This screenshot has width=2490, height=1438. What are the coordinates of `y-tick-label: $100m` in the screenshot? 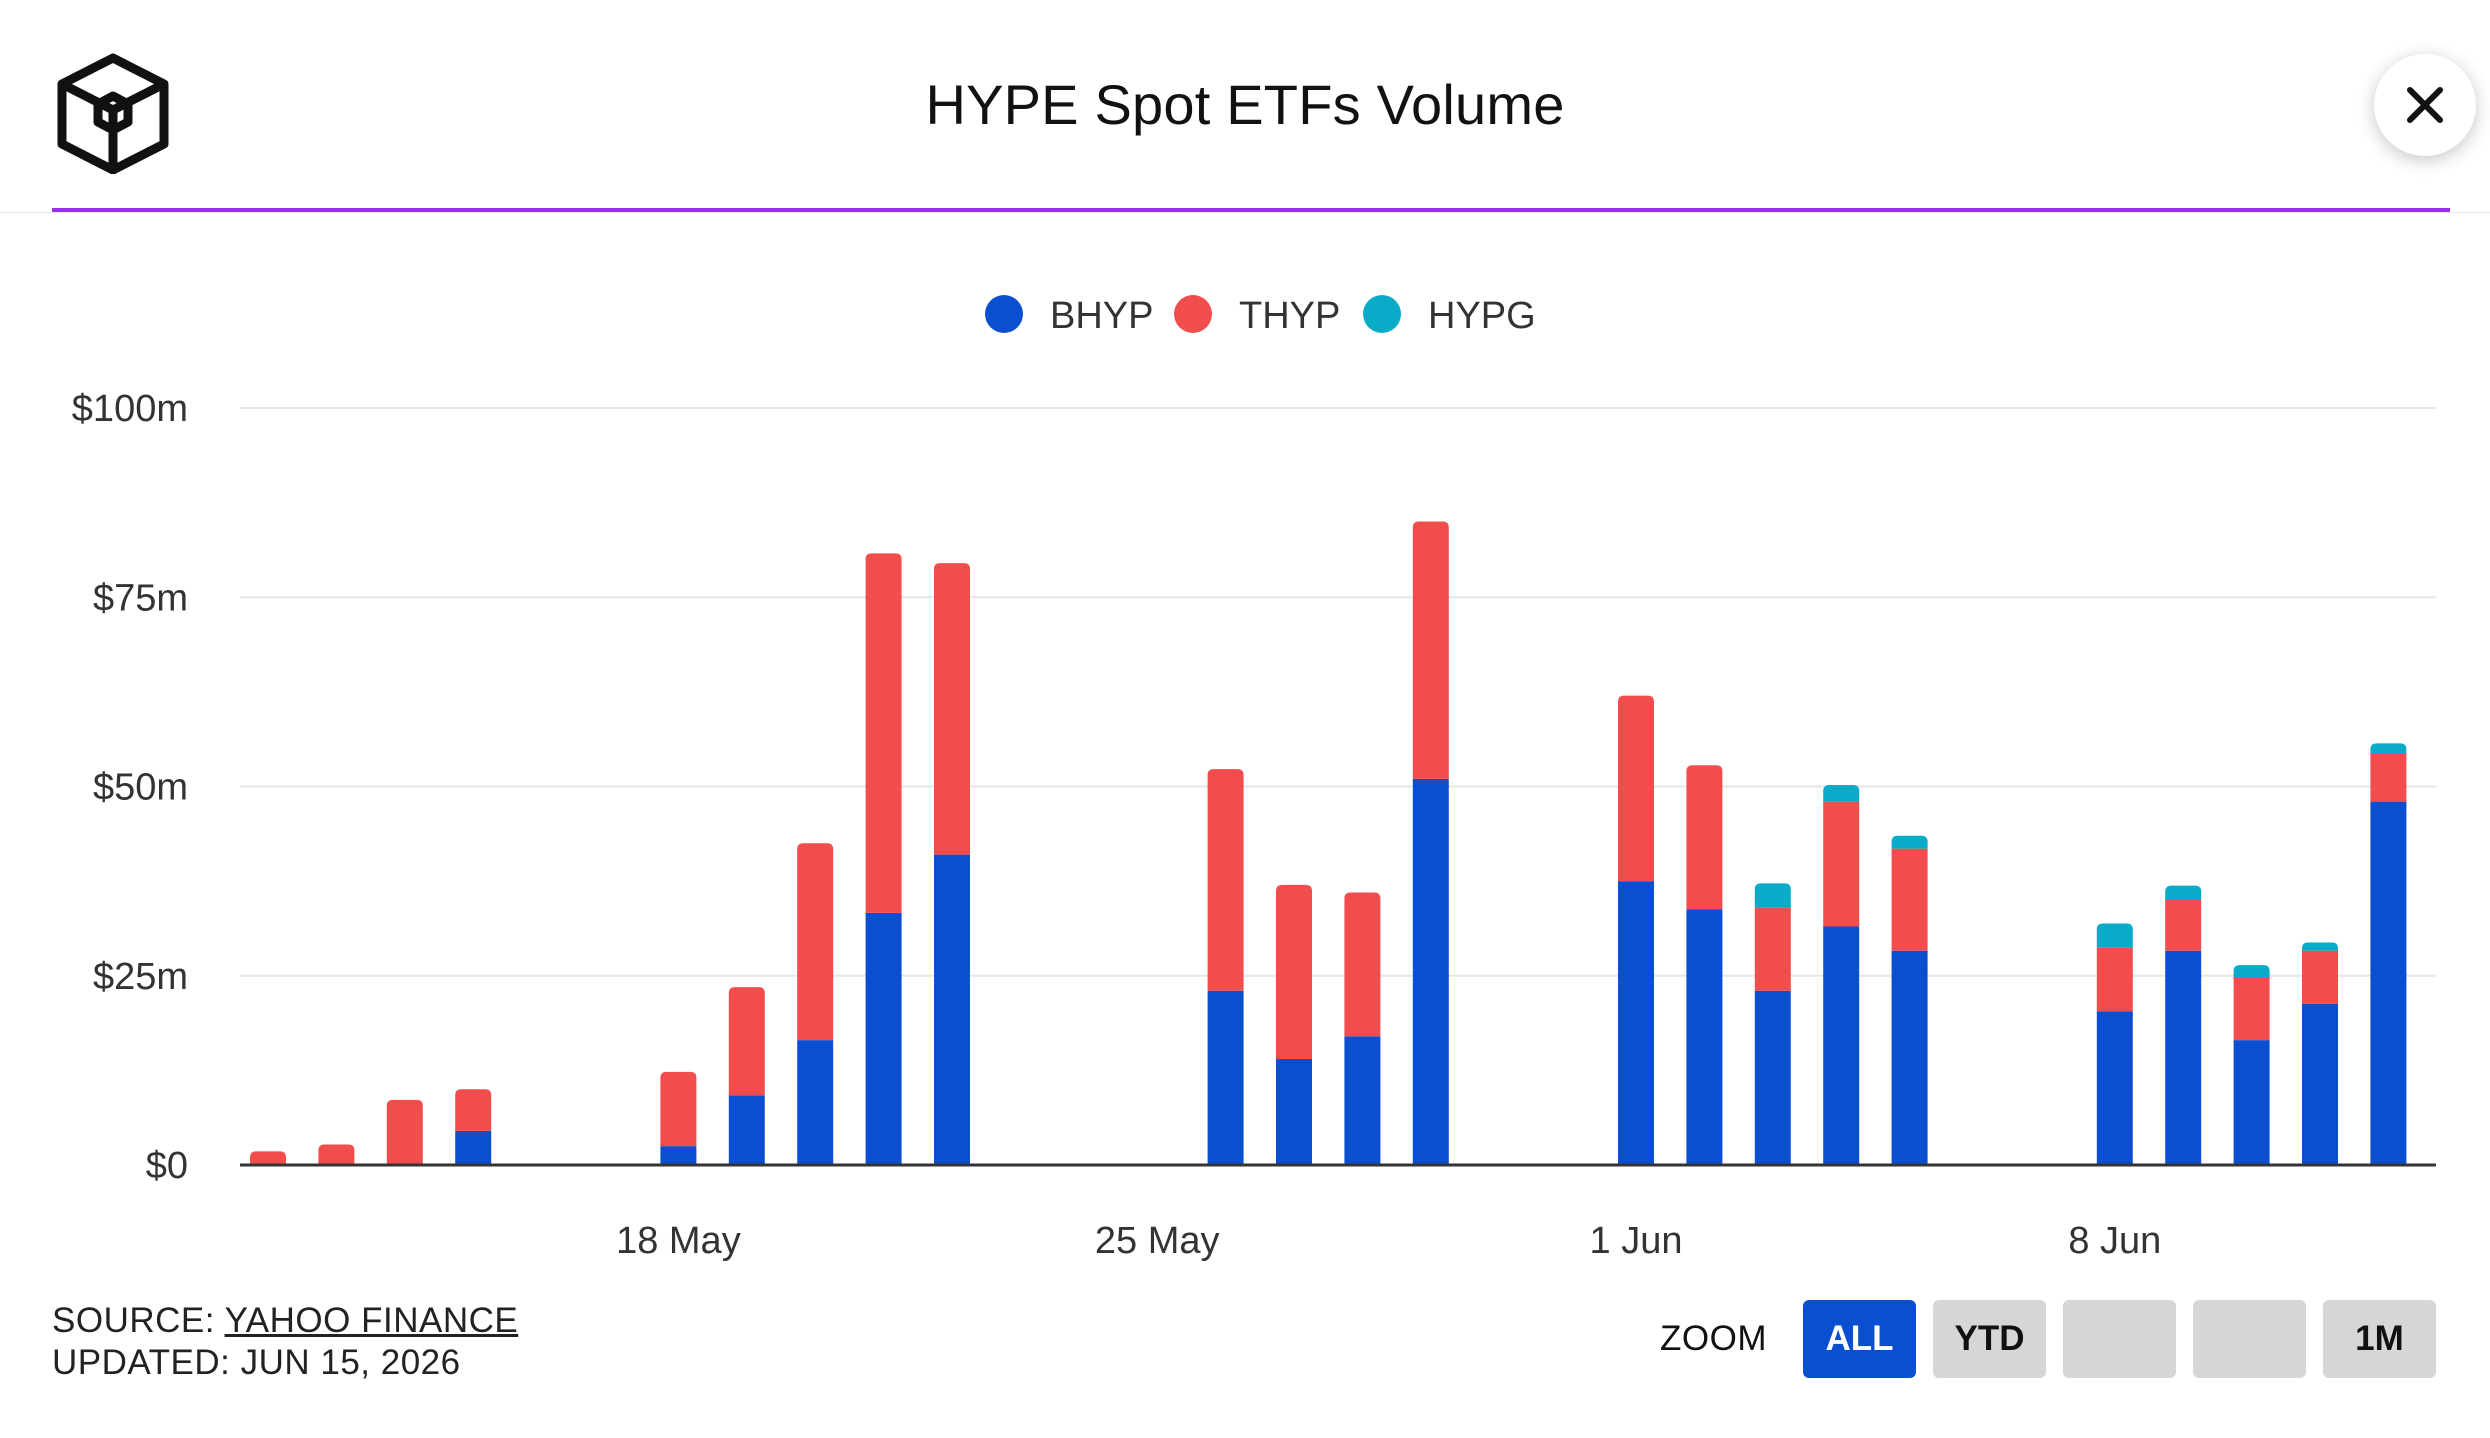 It's located at (130, 409).